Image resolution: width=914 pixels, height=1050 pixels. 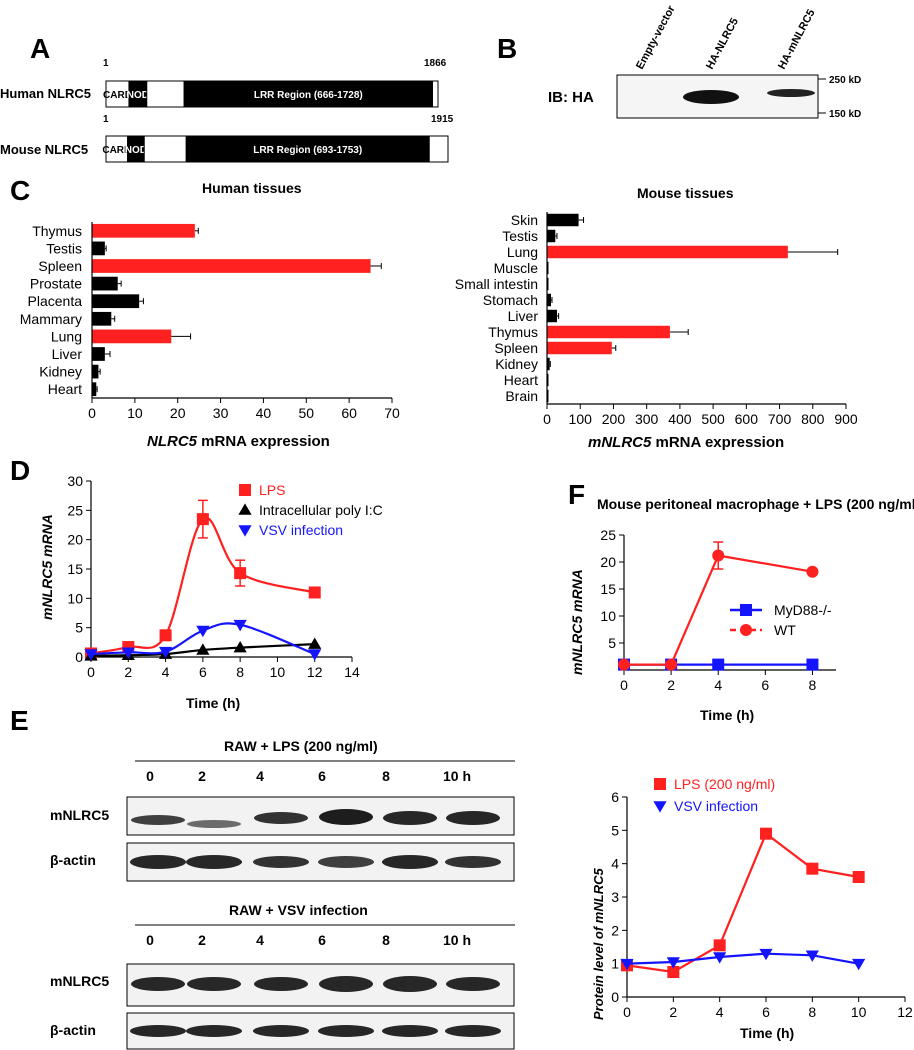 What do you see at coordinates (521, 380) in the screenshot?
I see `tick-label-heart: Heart` at bounding box center [521, 380].